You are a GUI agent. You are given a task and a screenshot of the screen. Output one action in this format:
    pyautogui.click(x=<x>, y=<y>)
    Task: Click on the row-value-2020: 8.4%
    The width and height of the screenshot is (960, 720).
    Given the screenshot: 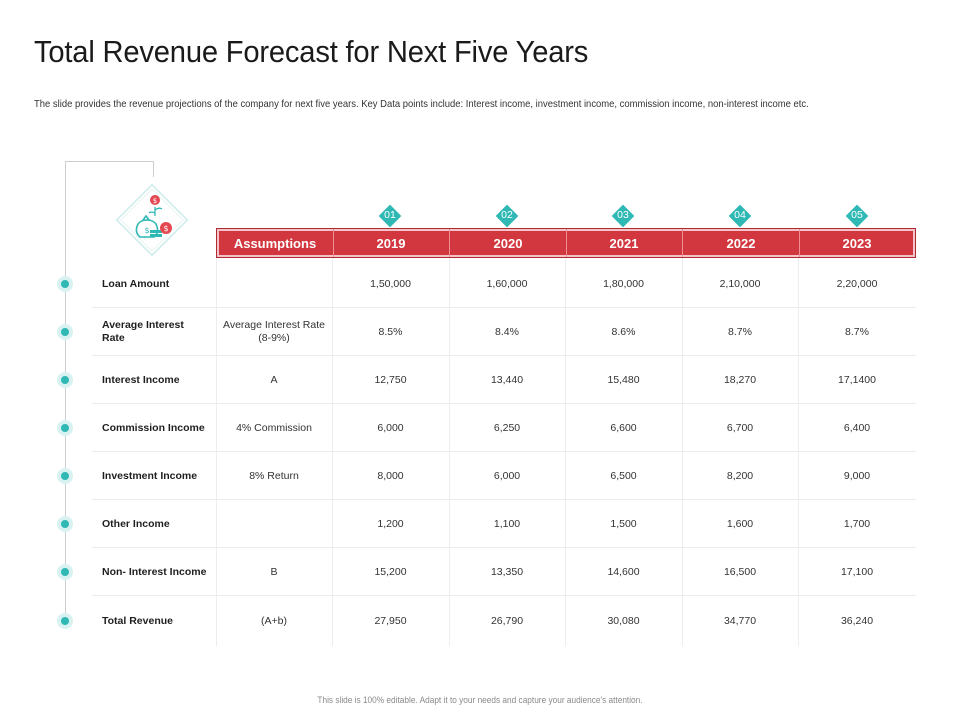 What is the action you would take?
    pyautogui.click(x=507, y=331)
    